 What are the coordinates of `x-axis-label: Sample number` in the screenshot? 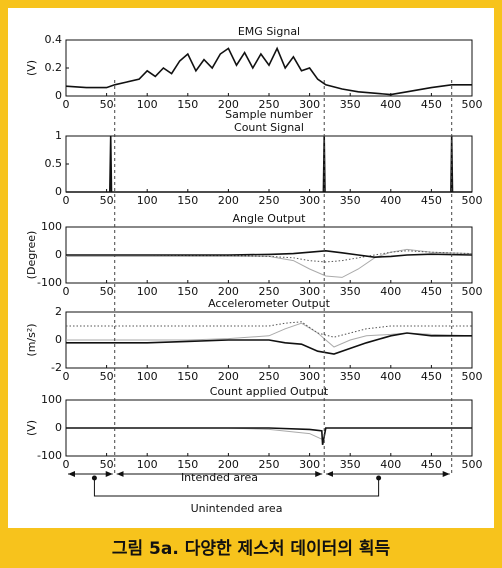 It's located at (269, 114).